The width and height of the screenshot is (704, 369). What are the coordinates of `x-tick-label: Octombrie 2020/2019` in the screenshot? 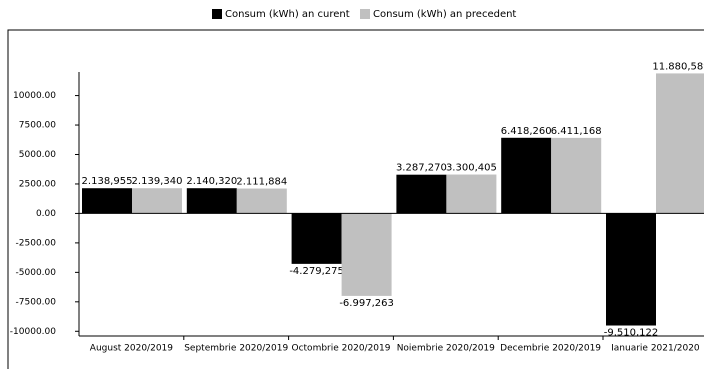 It's located at (341, 349).